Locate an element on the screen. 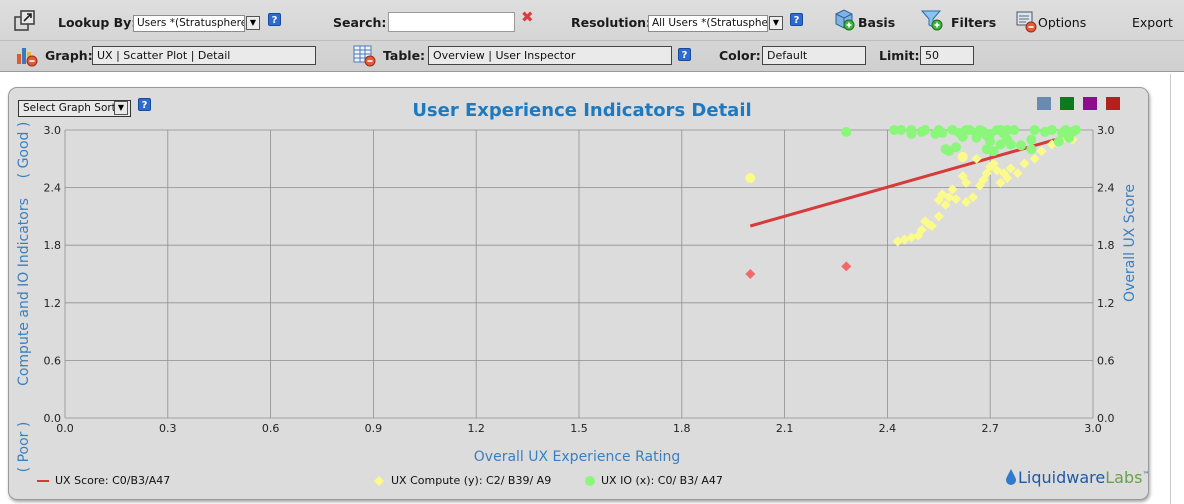 This screenshot has height=504, width=1184. brand-trademark: ™ is located at coordinates (1146, 474).